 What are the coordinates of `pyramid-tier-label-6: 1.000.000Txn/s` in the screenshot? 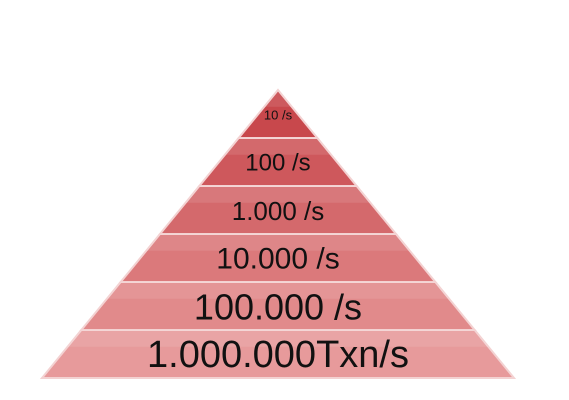 It's located at (278, 355).